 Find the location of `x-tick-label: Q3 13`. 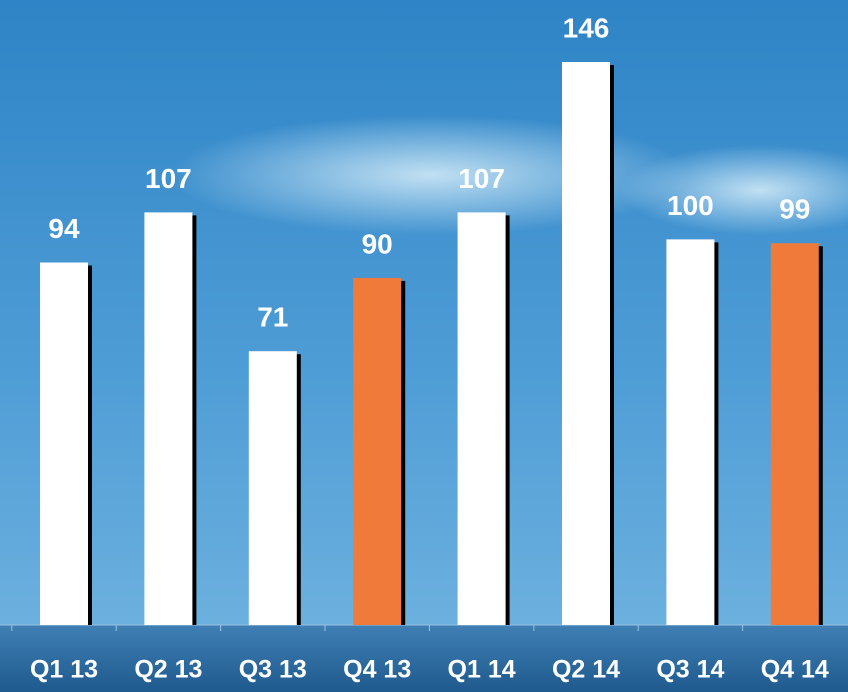

x-tick-label: Q3 13 is located at coordinates (273, 670).